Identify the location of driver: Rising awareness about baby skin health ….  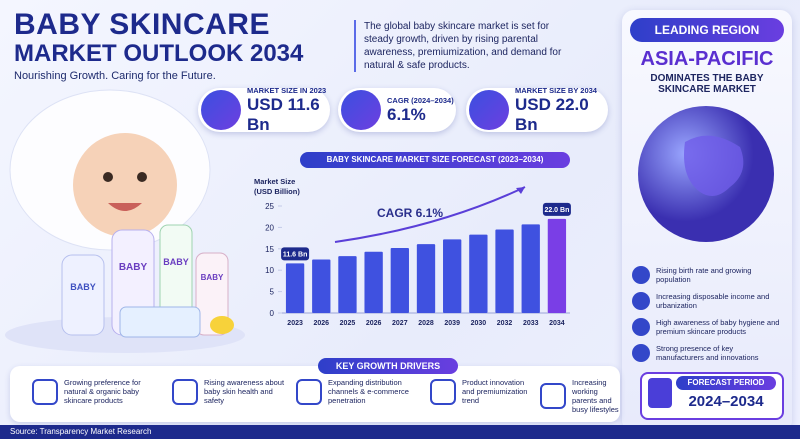
(231, 391).